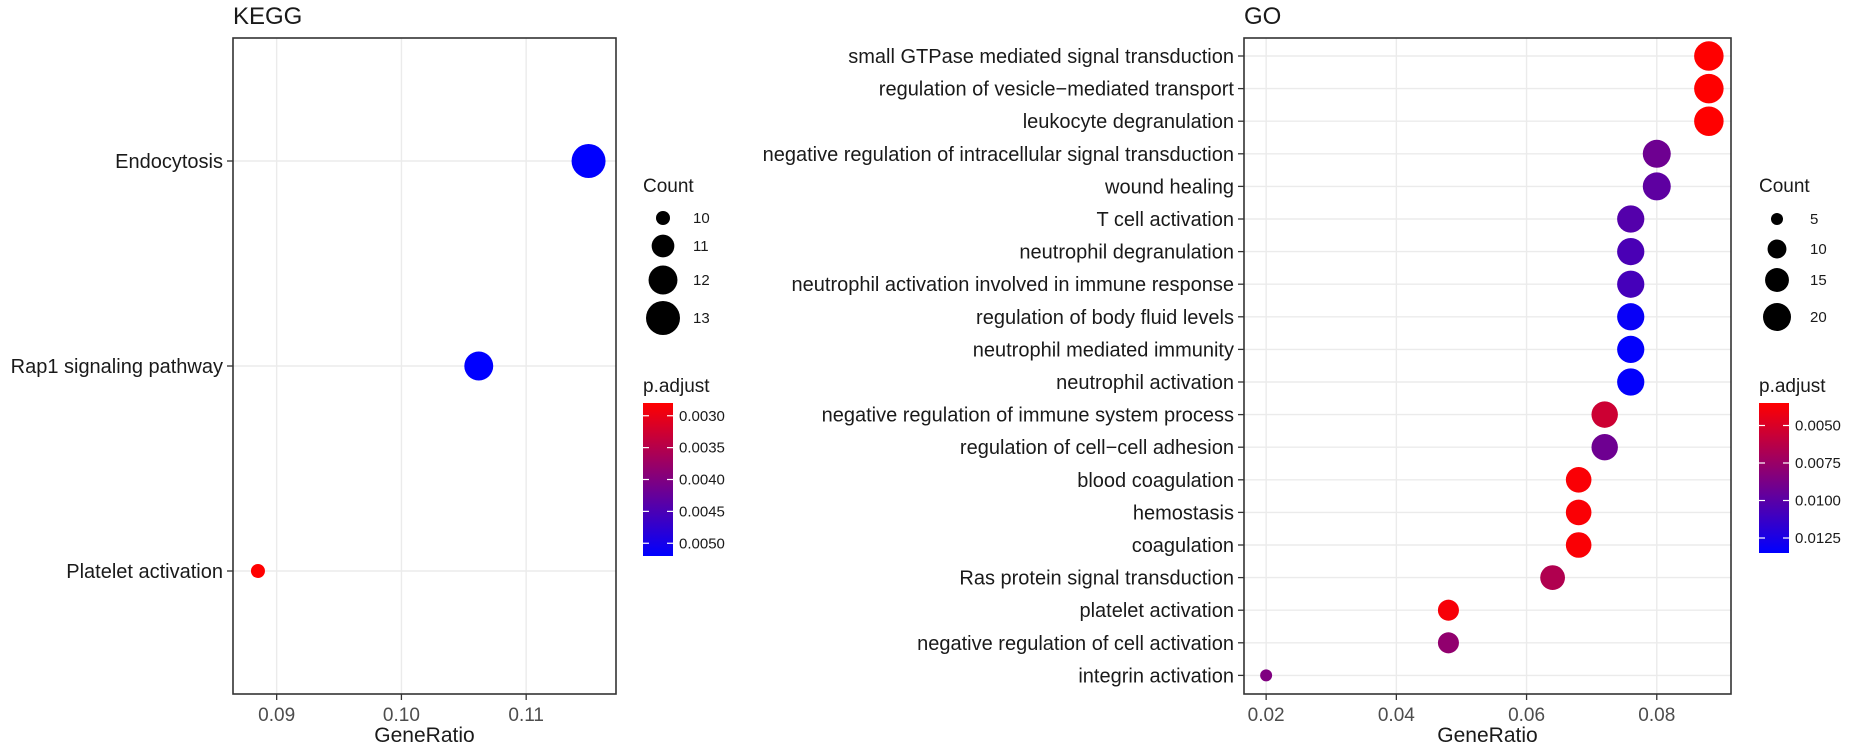  I want to click on y-tick-label: leukocyte degranulation, so click(1128, 122).